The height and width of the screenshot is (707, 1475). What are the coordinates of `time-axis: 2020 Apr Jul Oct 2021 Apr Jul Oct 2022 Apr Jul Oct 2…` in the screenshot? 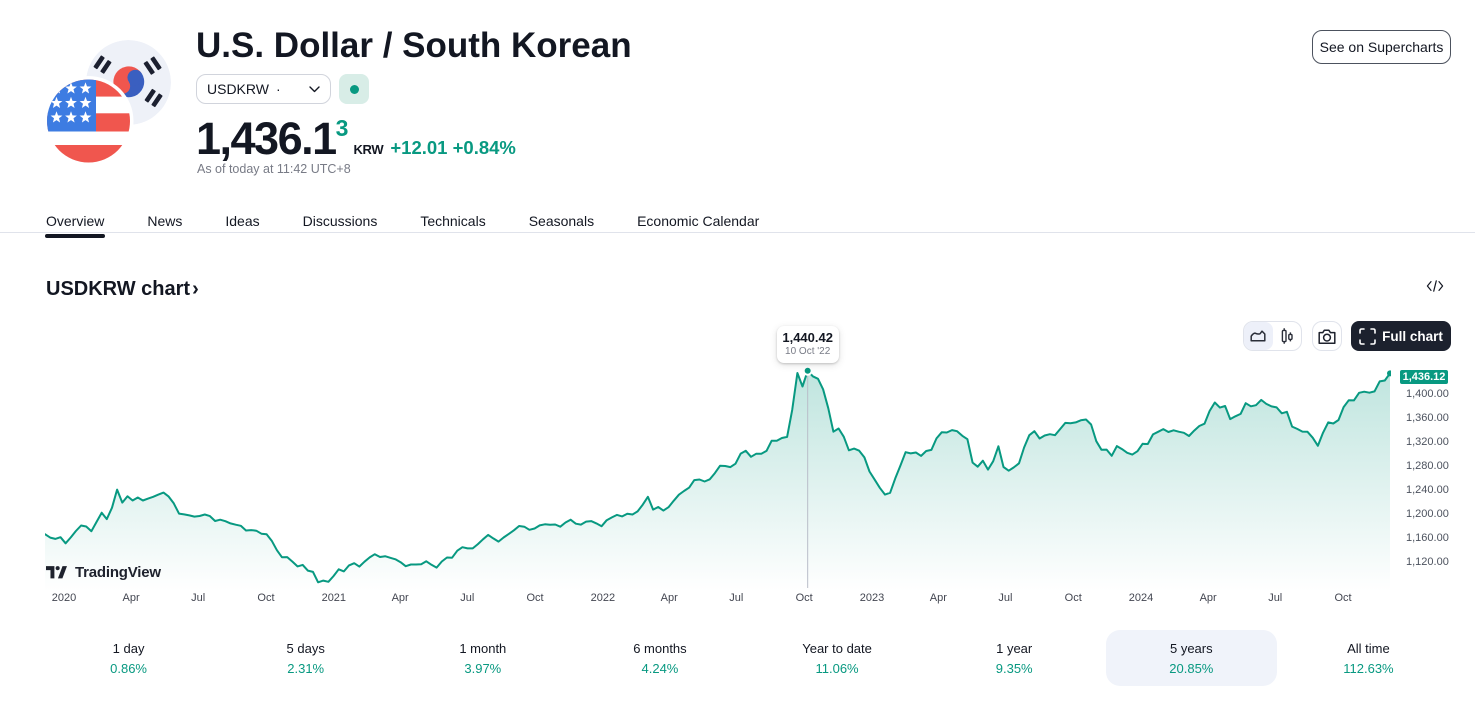 It's located at (737, 599).